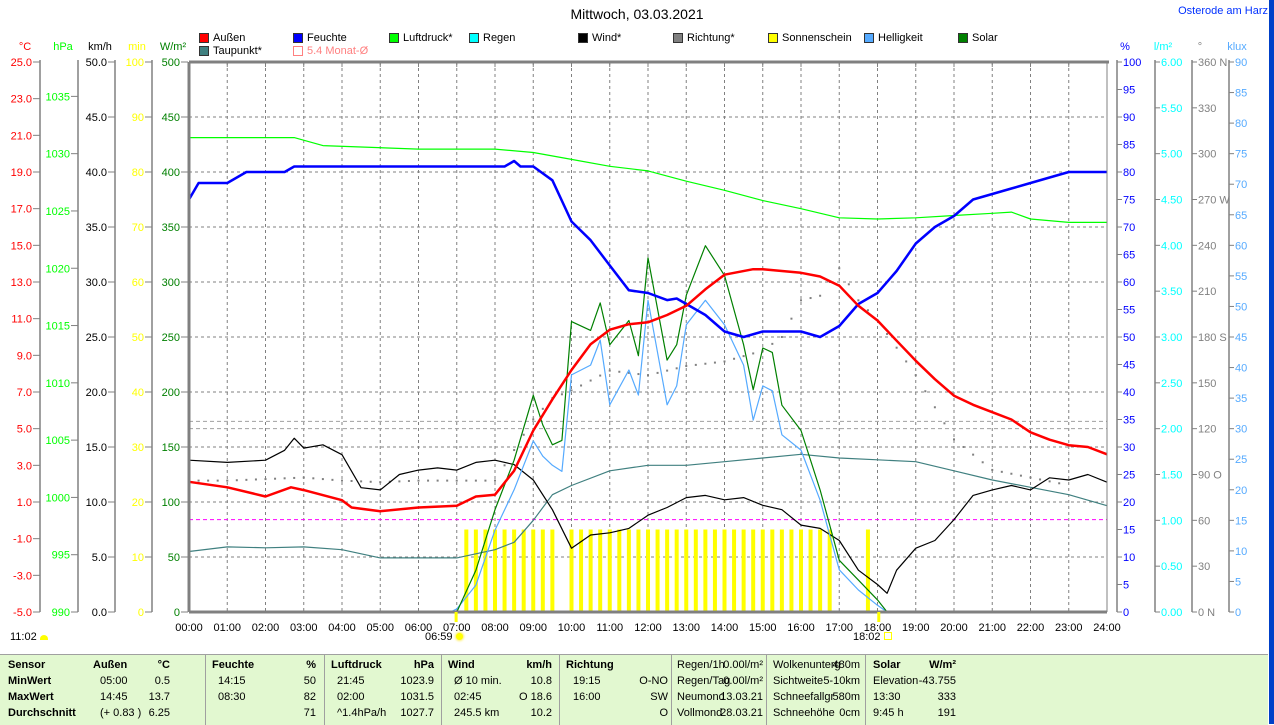  I want to click on solar-time: 9:45 h, so click(888, 713).